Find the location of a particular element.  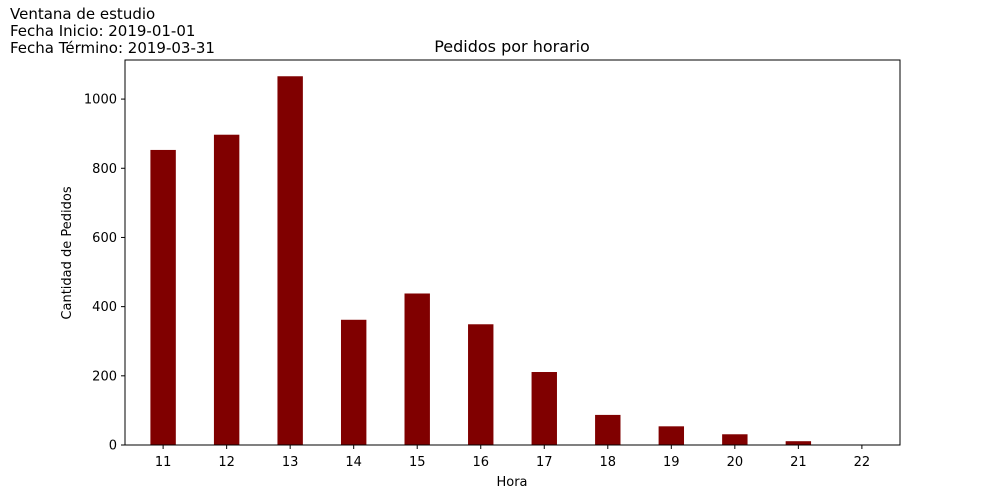

x-tick-label: 19 is located at coordinates (671, 462).